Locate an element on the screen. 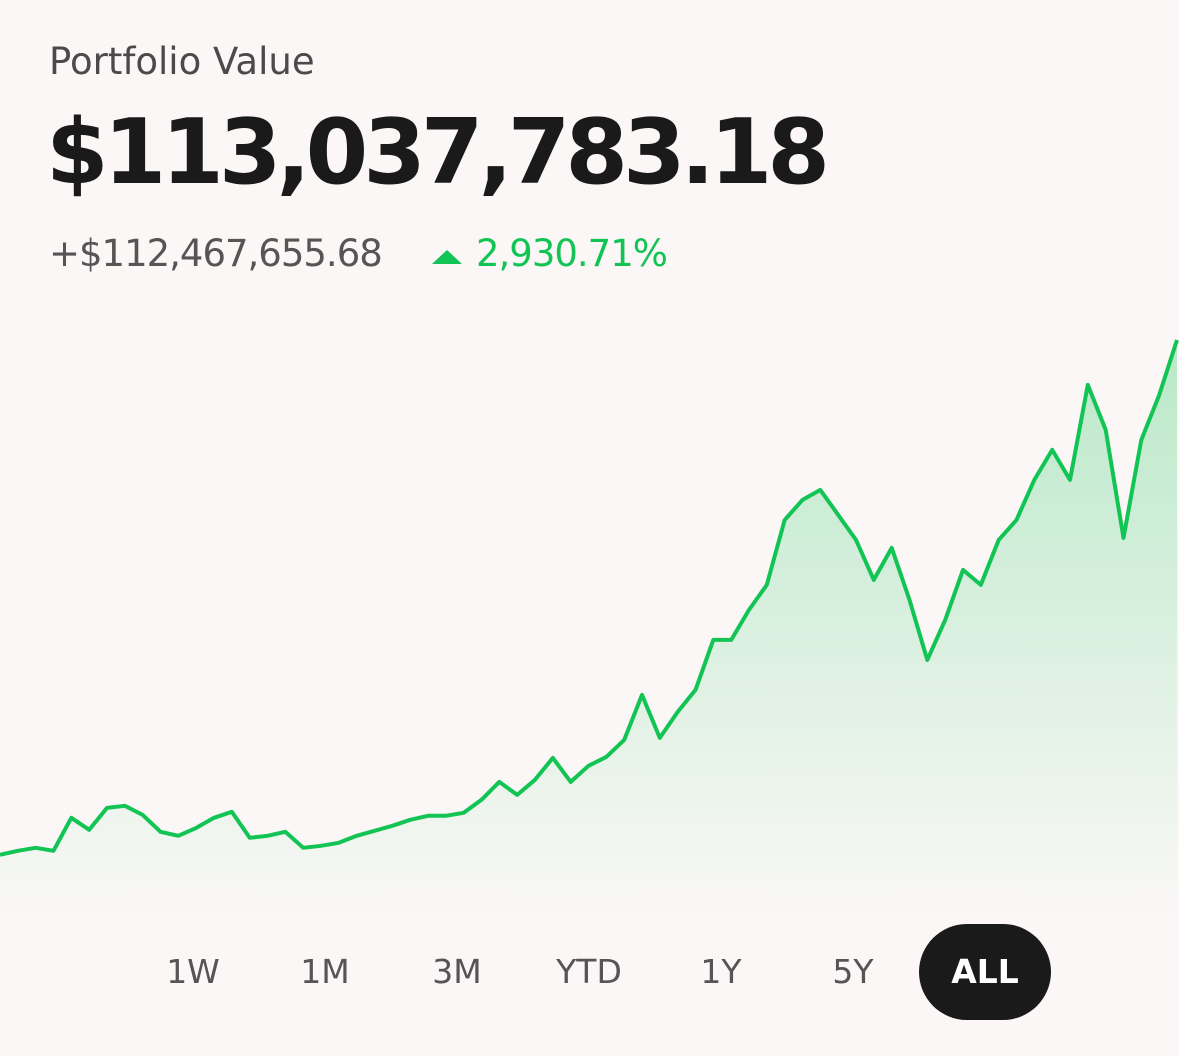 Image resolution: width=1179 pixels, height=1056 pixels. change-percent: 2,930.71% is located at coordinates (572, 253).